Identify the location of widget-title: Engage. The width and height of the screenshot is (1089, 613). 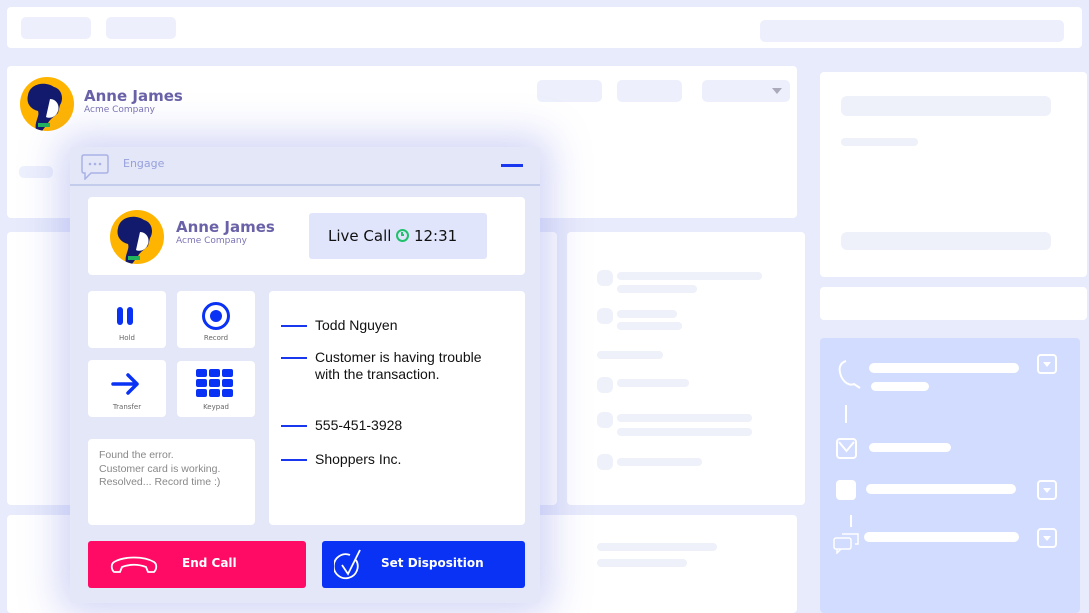
(144, 163).